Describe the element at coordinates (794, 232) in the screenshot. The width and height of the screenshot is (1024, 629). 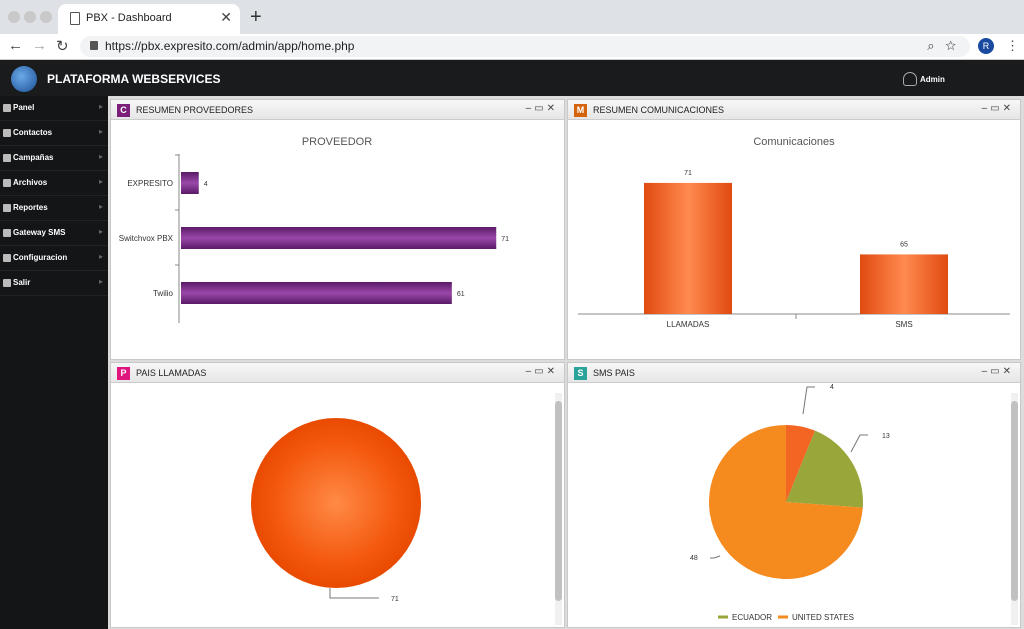
I see `comunicaciones-bar-chart: Comunicaciones 71 LLAMADAS 65 SMS` at that location.